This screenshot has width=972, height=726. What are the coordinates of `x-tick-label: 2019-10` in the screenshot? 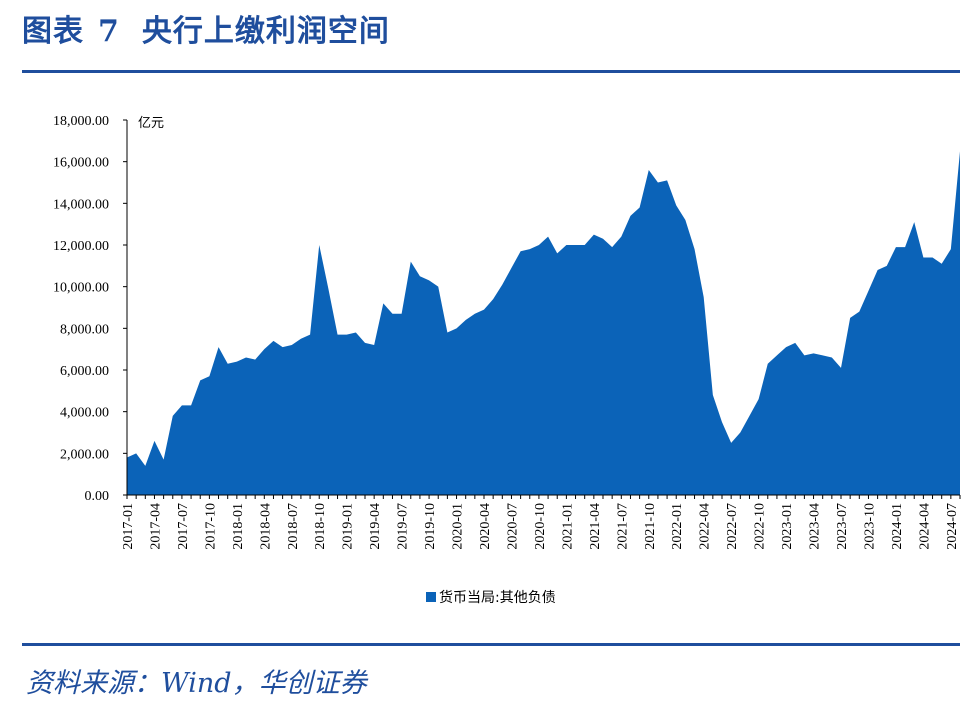 It's located at (430, 526).